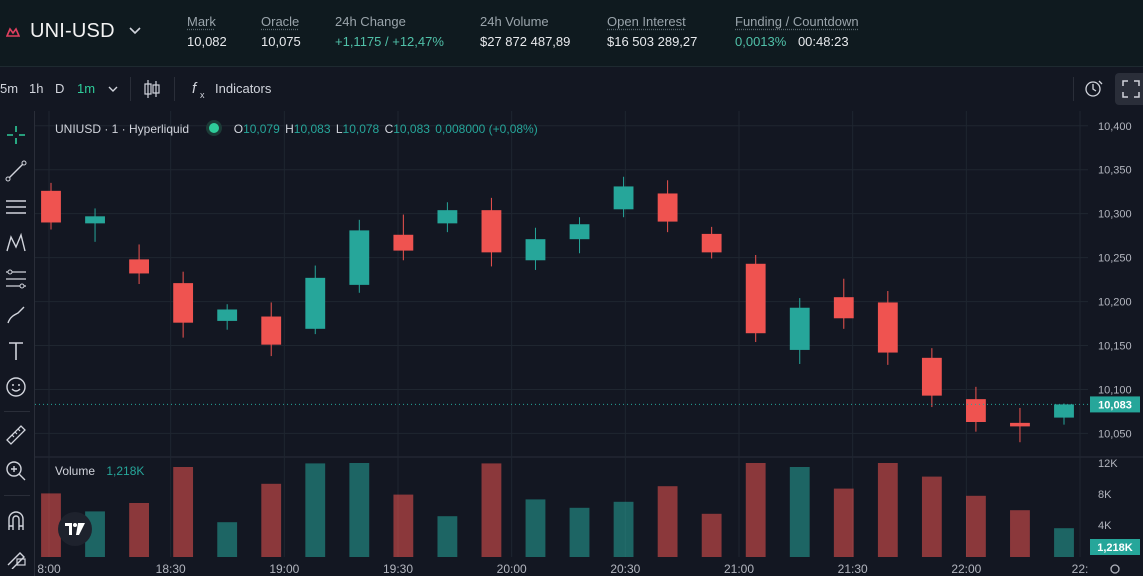 The height and width of the screenshot is (576, 1143). Describe the element at coordinates (797, 21) in the screenshot. I see `stat-label: Funding / Countdown` at that location.